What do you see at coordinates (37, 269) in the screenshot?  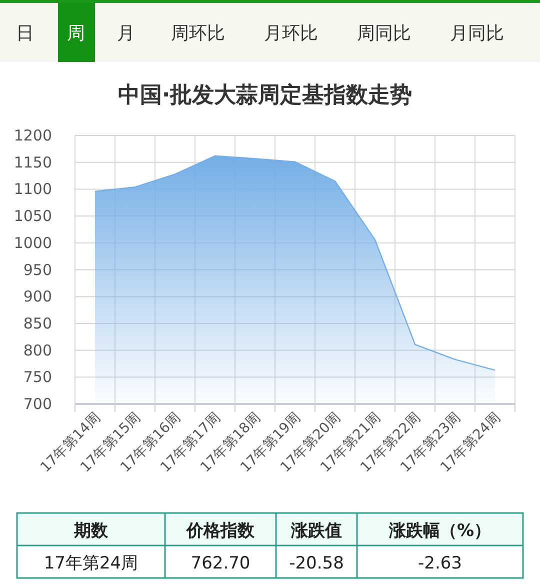 I see `y-tick-label: 950` at bounding box center [37, 269].